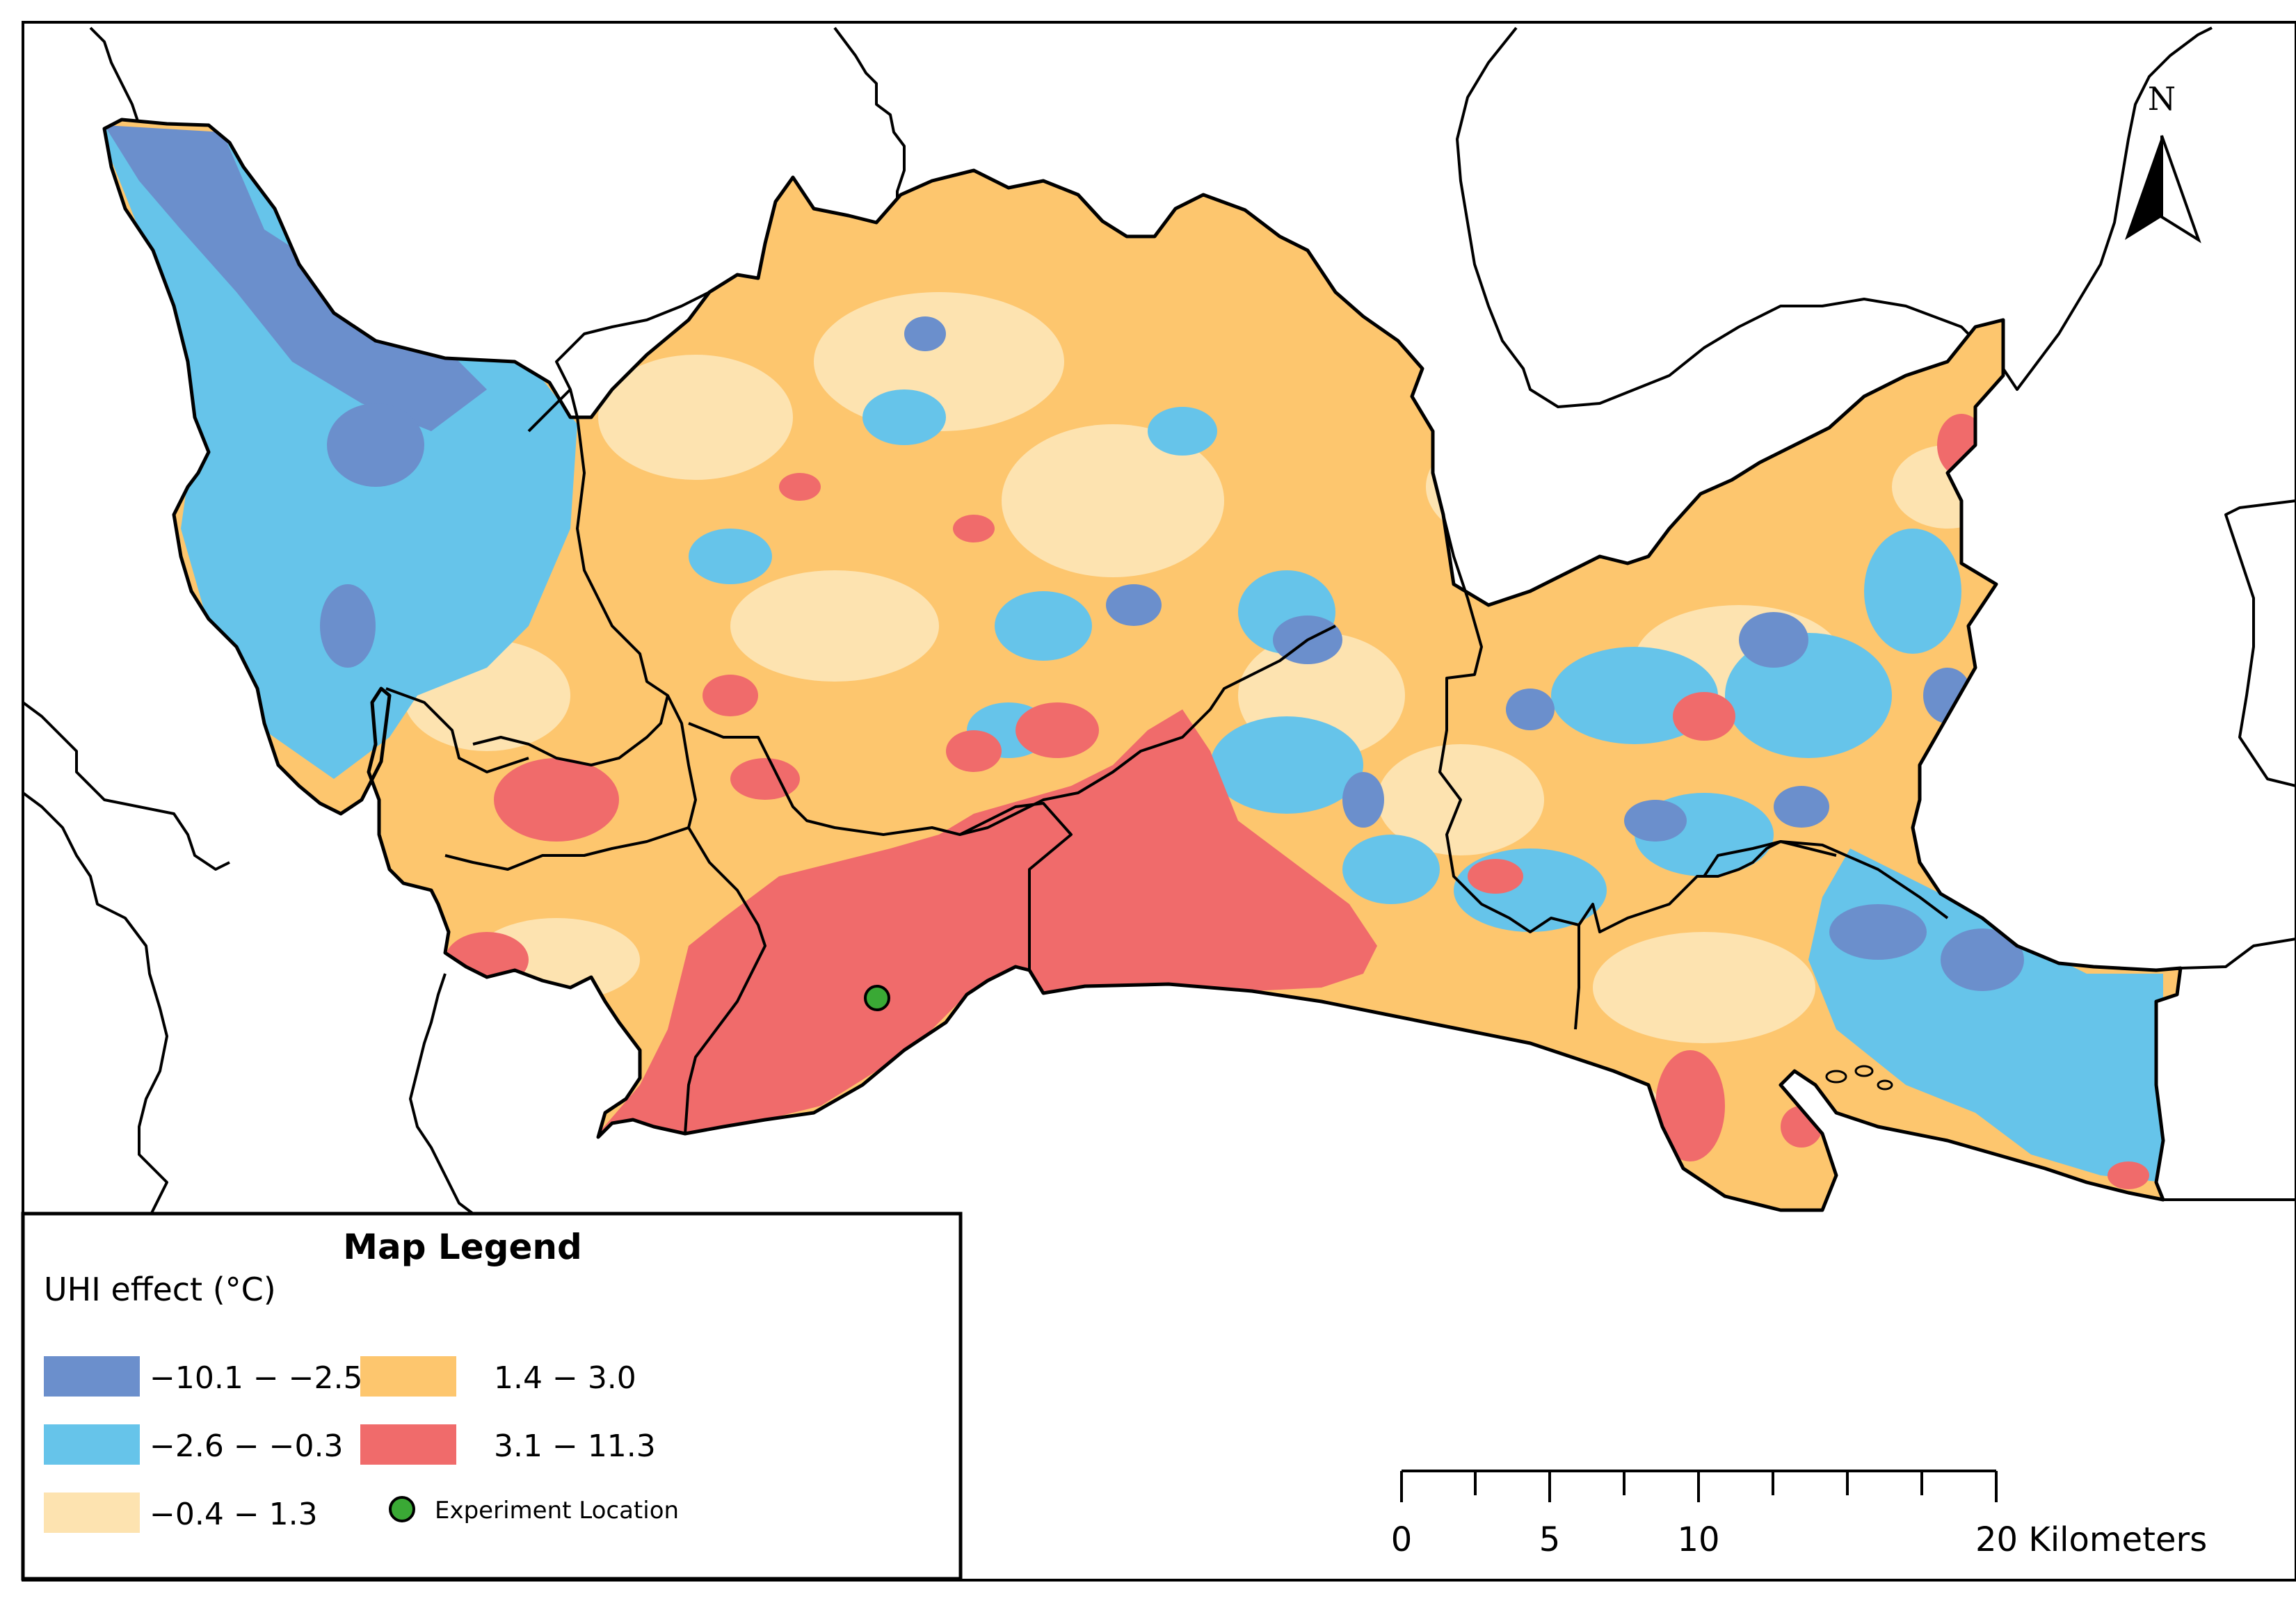 Image resolution: width=2296 pixels, height=1601 pixels. Describe the element at coordinates (633, 353) in the screenshot. I see `district-boundary-central-north` at that location.